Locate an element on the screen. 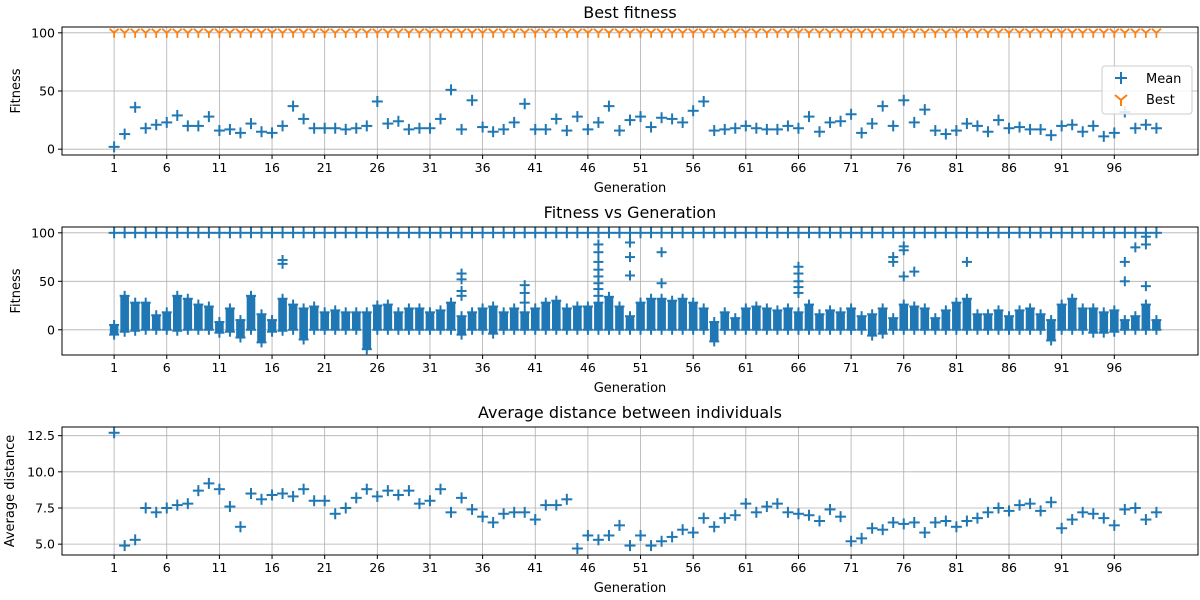 The image size is (1200, 600). x-tick-label: 96 is located at coordinates (1114, 167).